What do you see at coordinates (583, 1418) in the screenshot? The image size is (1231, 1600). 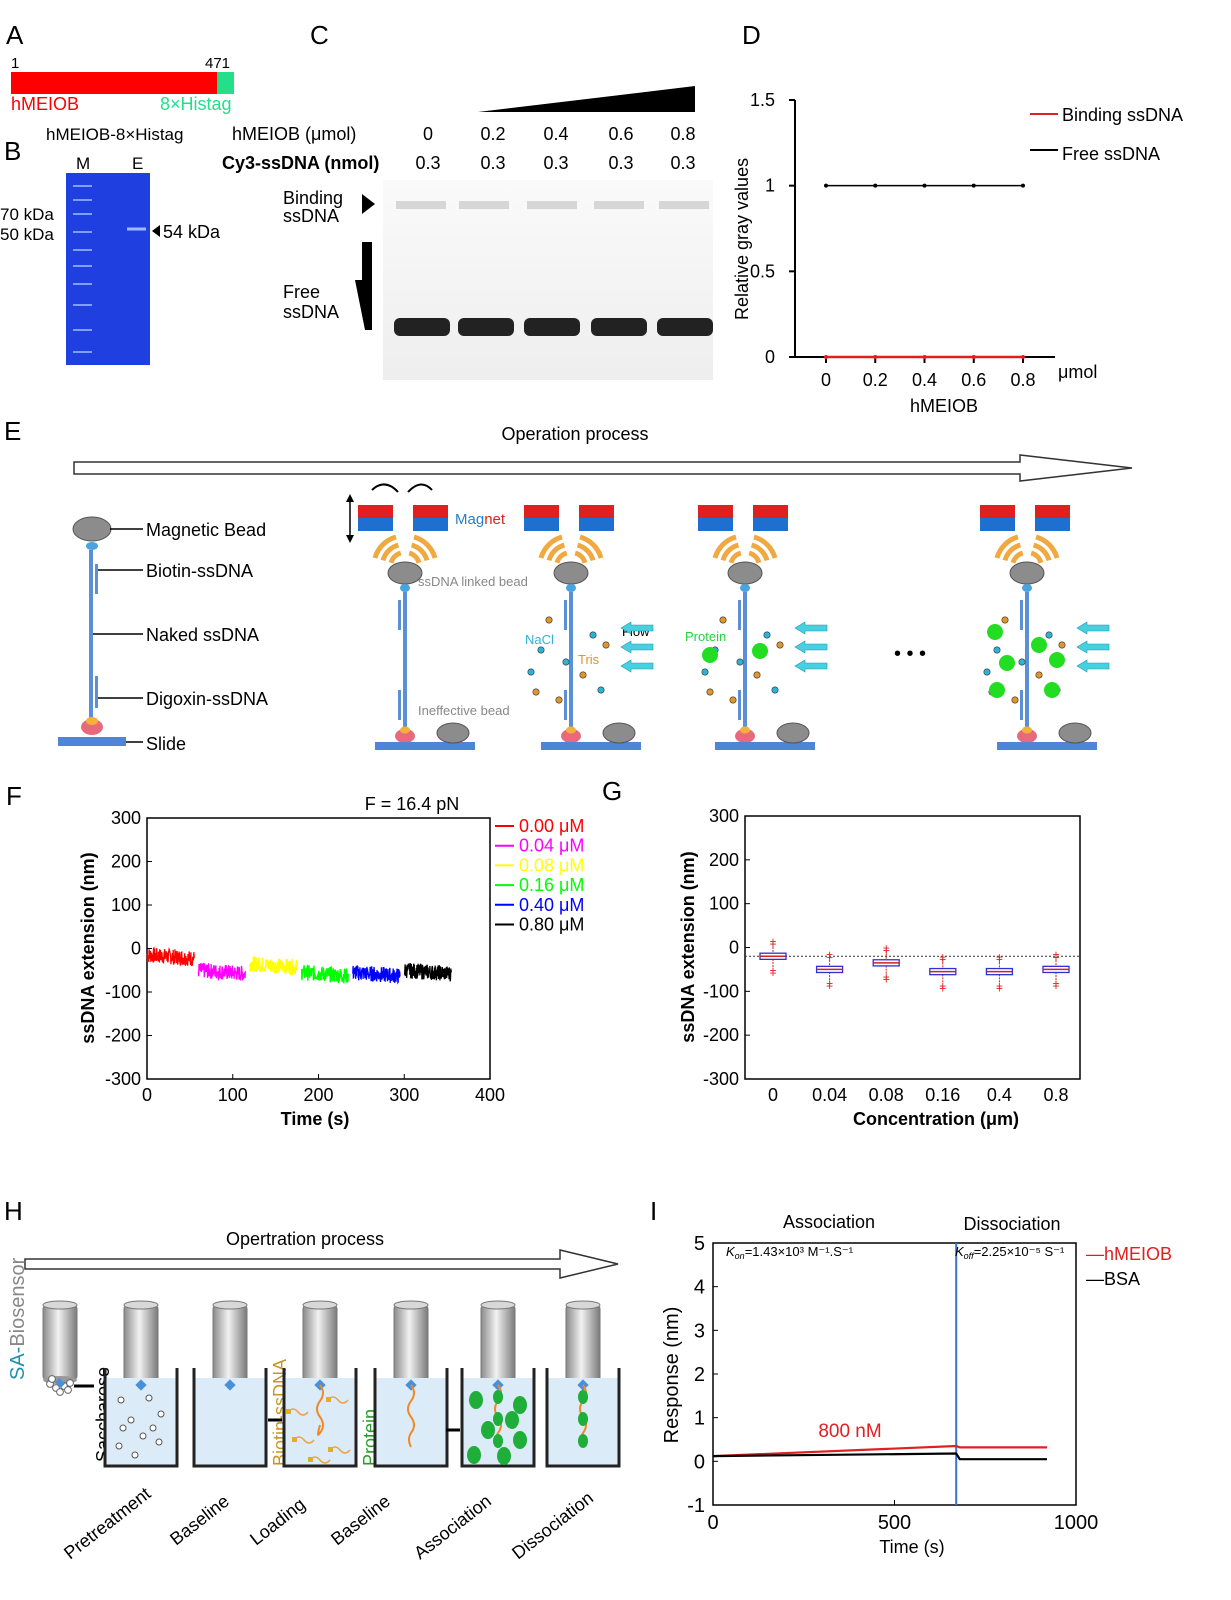 I see `well-icon` at bounding box center [583, 1418].